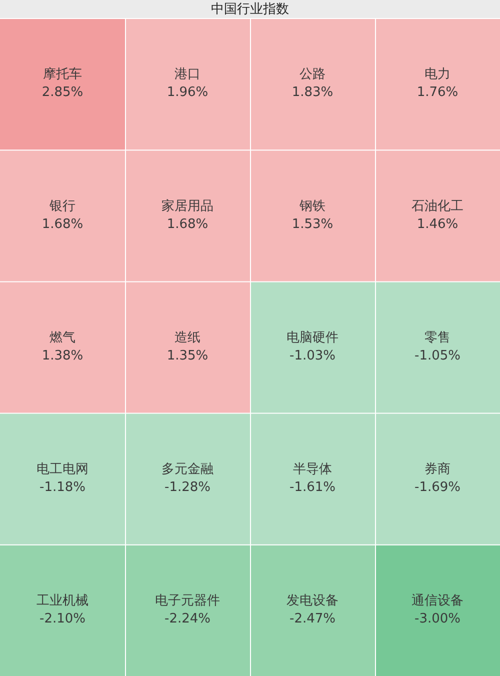 This screenshot has width=500, height=676. I want to click on data-label: 2.85%, so click(63, 92).